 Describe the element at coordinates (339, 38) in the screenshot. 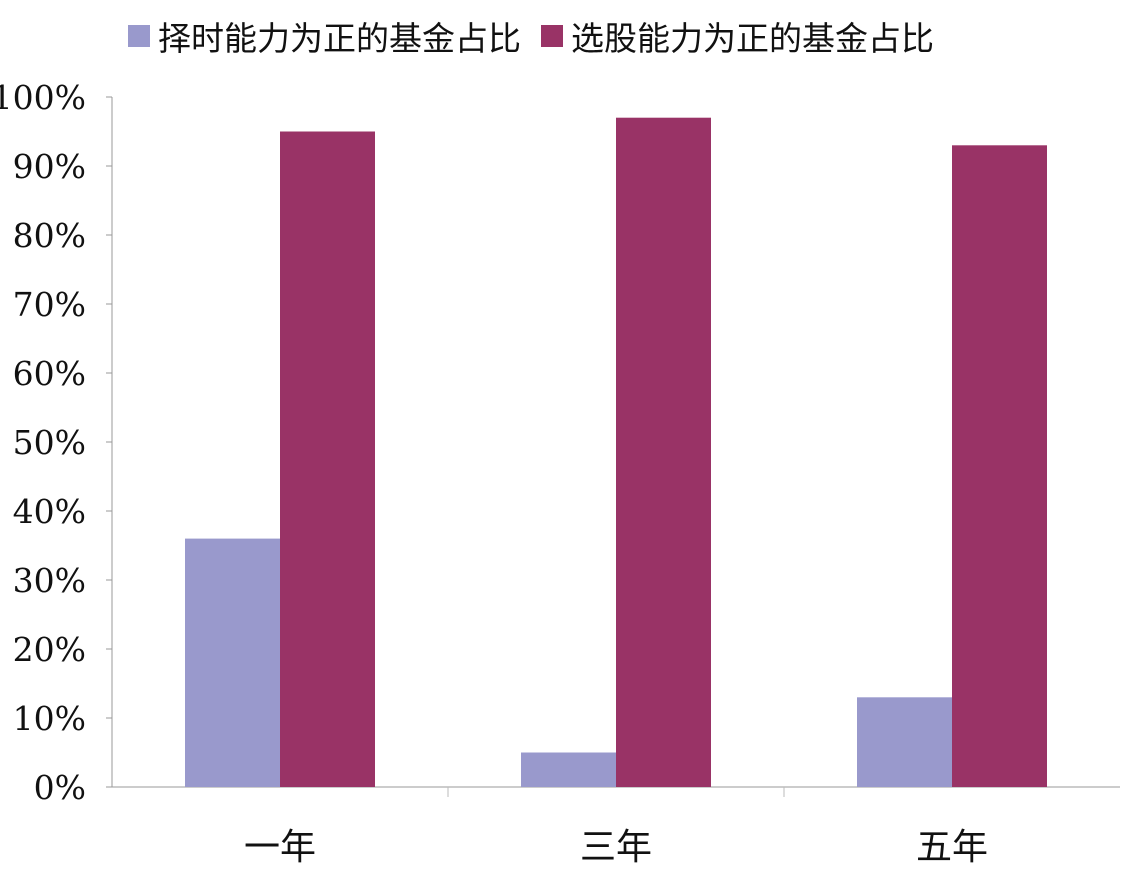

I see `legend-label-timing: 择时能力为正的基金占比` at that location.